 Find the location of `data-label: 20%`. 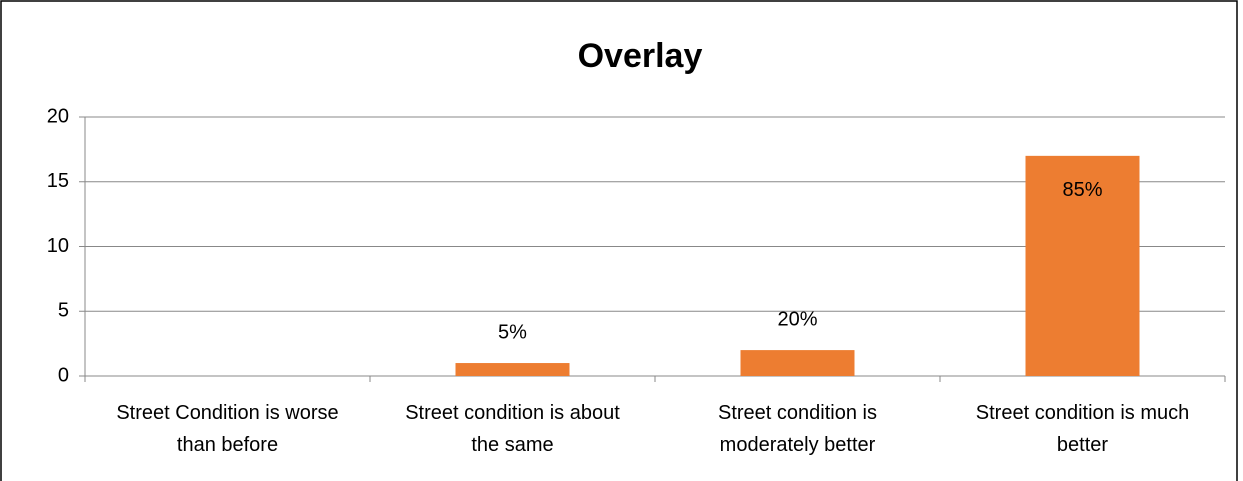

data-label: 20% is located at coordinates (797, 319).